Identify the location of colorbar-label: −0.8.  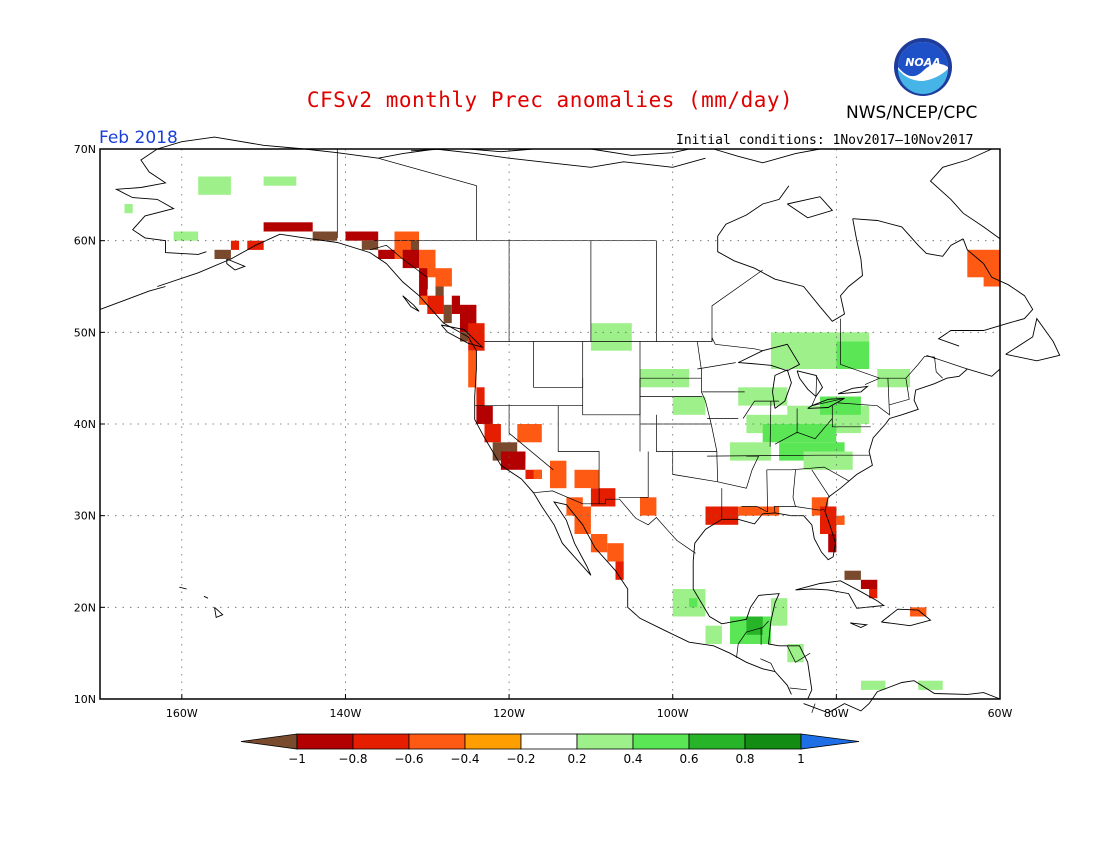
(352, 759).